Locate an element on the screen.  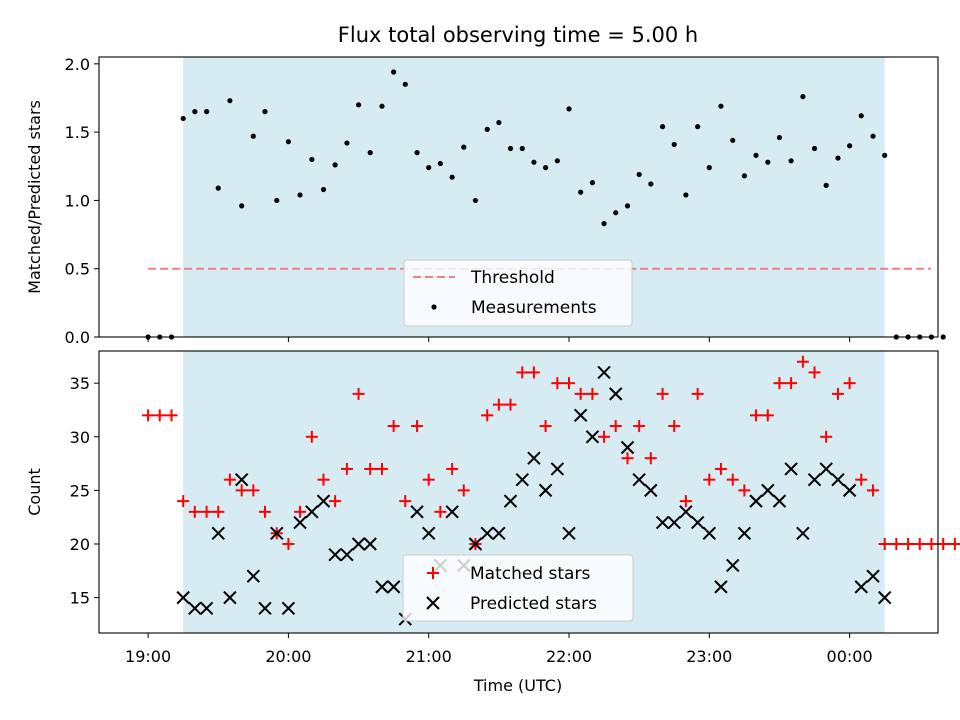
y-tick-label: 2.0 is located at coordinates (77, 64).